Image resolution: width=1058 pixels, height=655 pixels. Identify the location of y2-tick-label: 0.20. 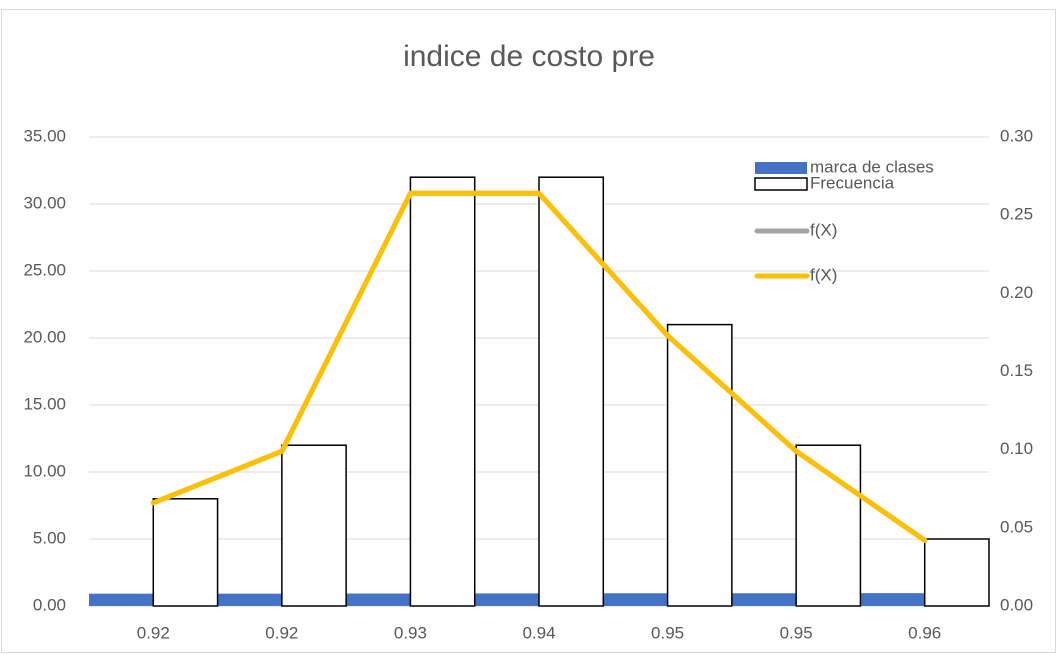
(1016, 292).